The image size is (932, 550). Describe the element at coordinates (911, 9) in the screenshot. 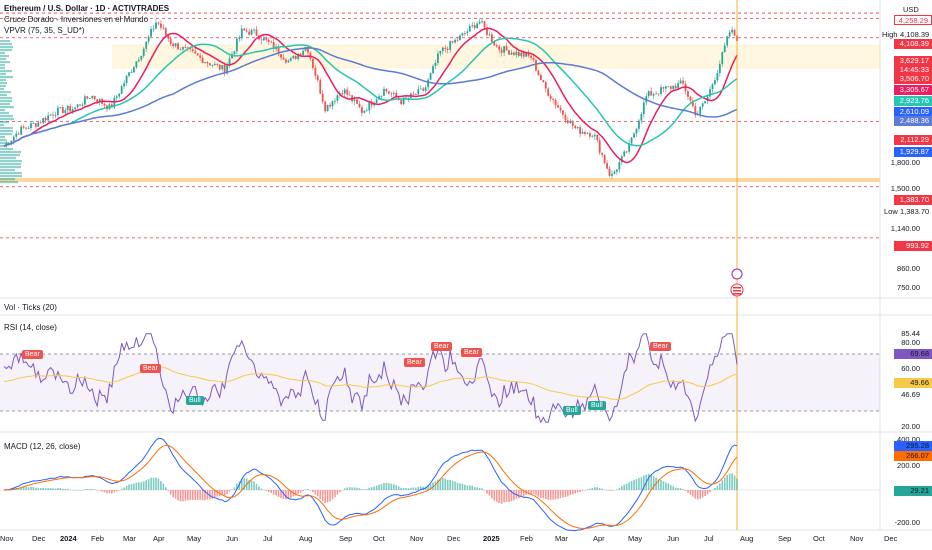

I see `currency-label: USD` at that location.